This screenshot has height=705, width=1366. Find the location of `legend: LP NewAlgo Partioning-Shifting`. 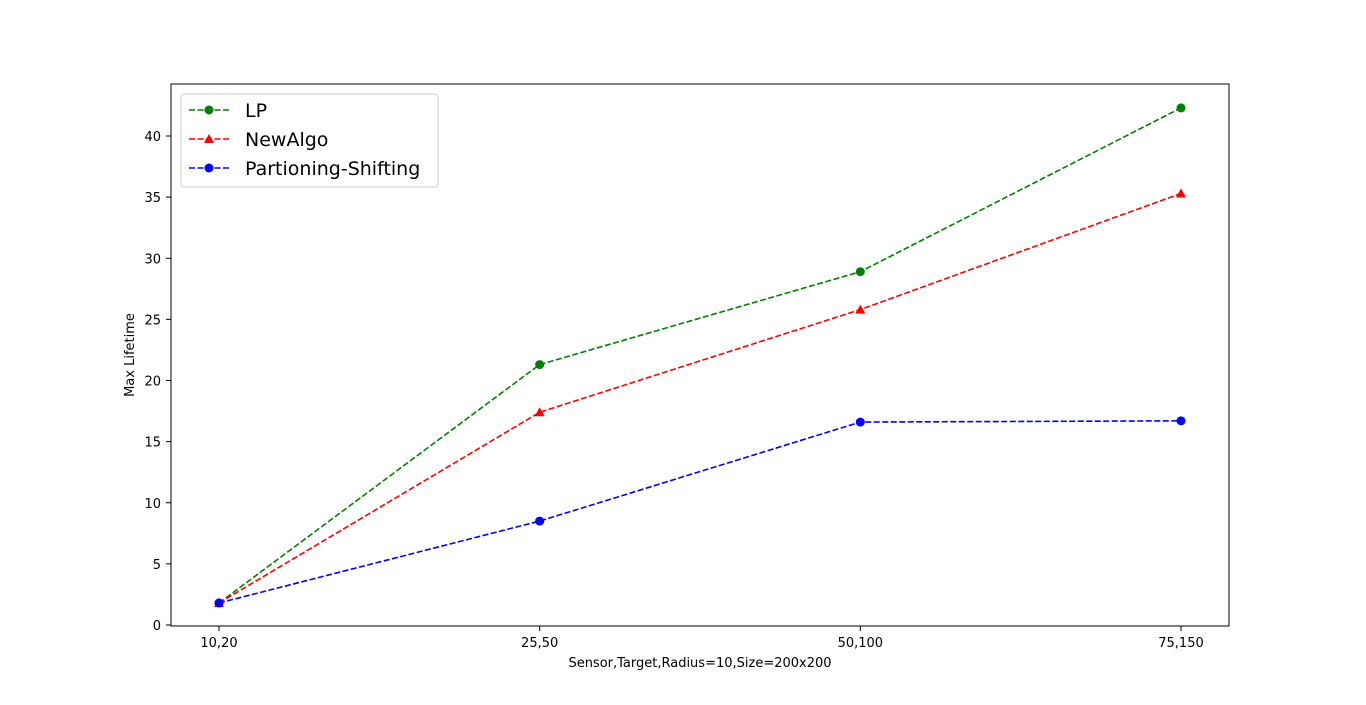

legend: LP NewAlgo Partioning-Shifting is located at coordinates (309, 140).